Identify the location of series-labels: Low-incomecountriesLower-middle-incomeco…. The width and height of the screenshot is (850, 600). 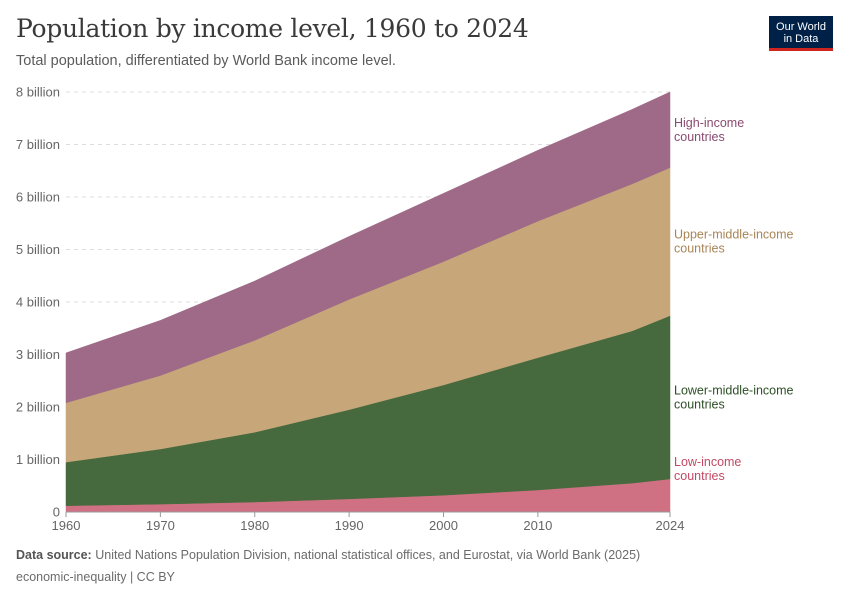
(734, 299).